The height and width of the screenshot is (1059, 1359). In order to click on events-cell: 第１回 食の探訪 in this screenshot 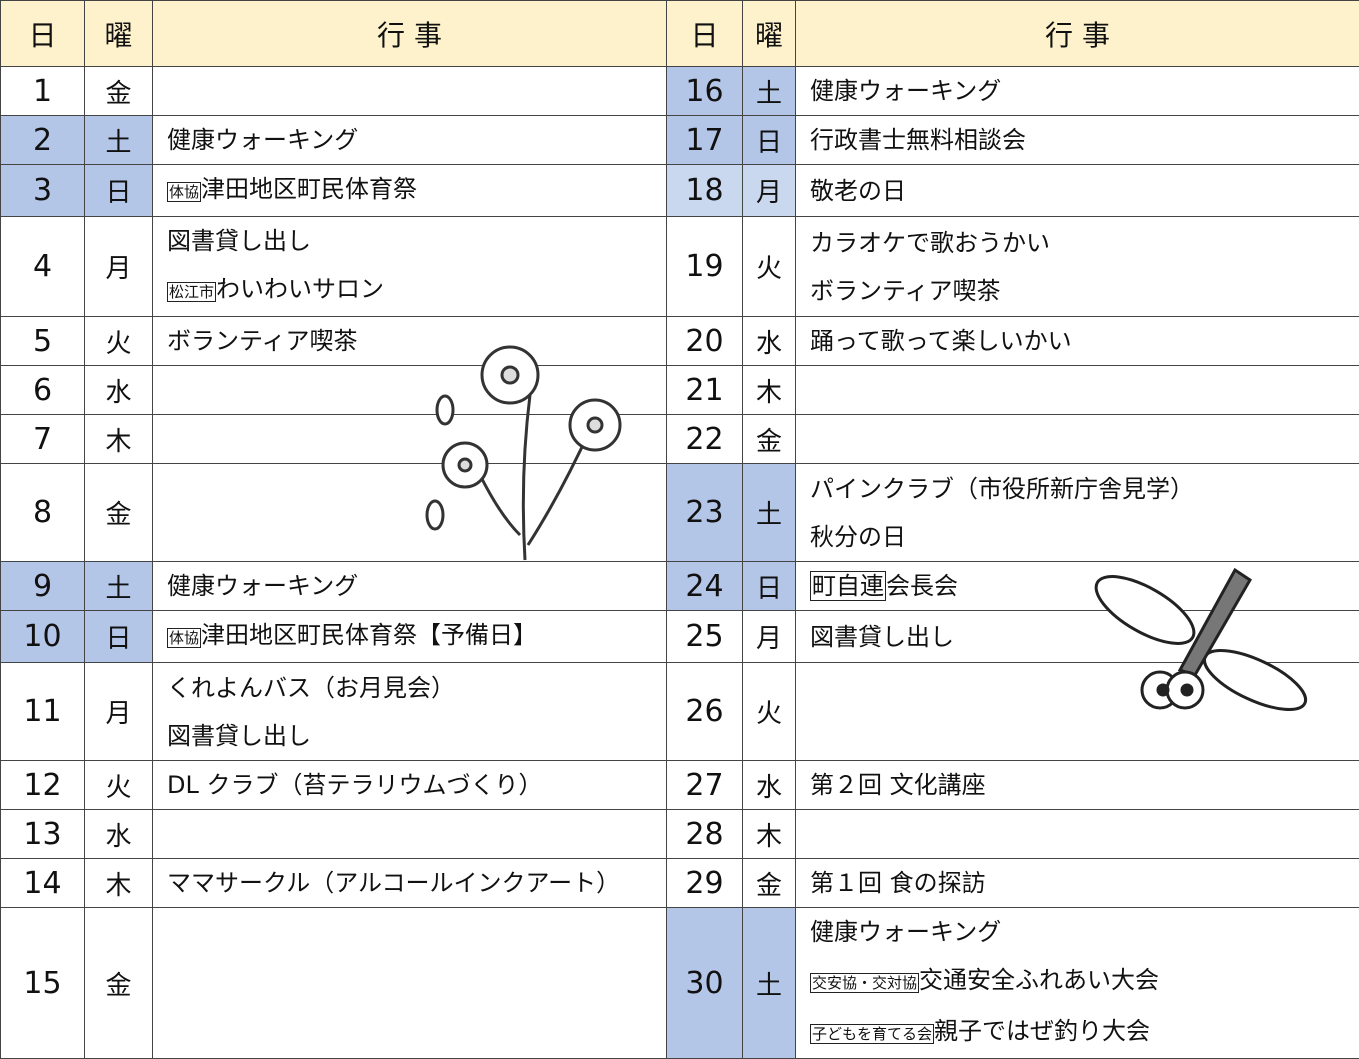, I will do `click(1077, 883)`.